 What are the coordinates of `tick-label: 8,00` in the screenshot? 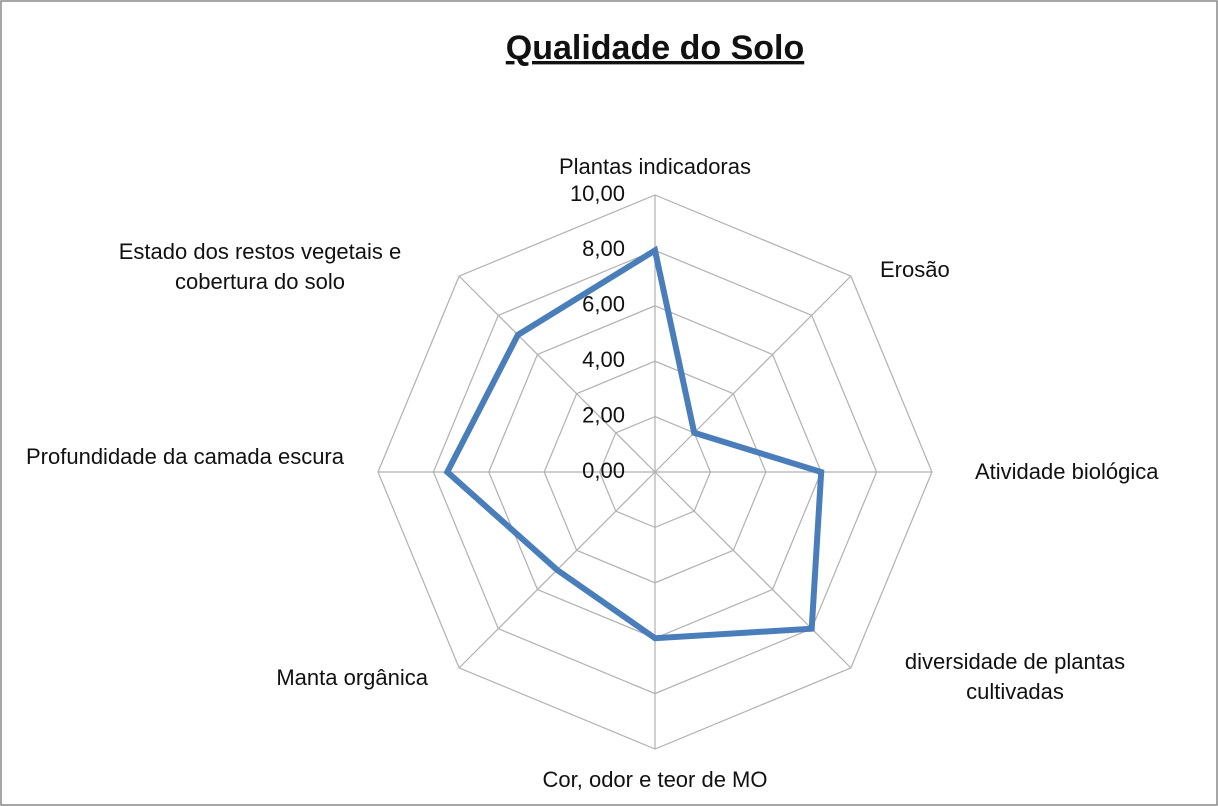 It's located at (603, 248).